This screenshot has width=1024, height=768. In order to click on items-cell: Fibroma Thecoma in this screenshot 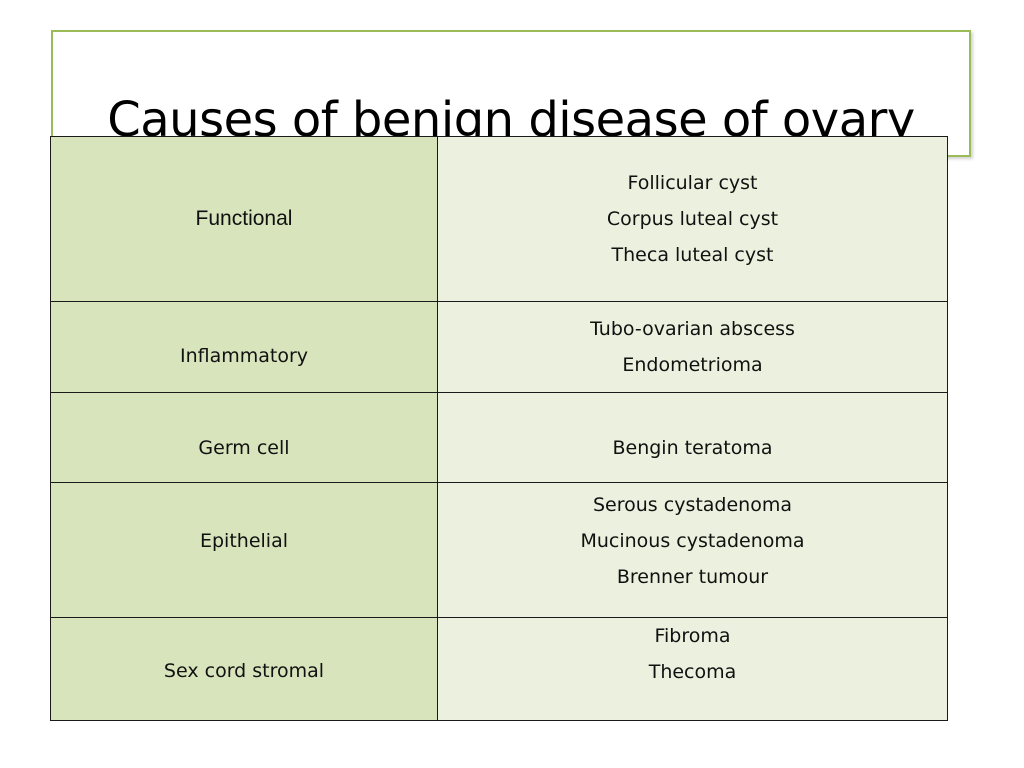, I will do `click(692, 669)`.